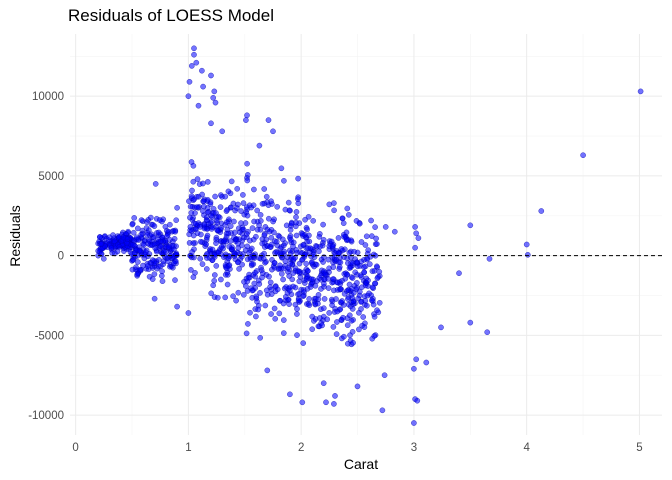 This screenshot has height=480, width=672. I want to click on x-axis-label: Carat, so click(361, 464).